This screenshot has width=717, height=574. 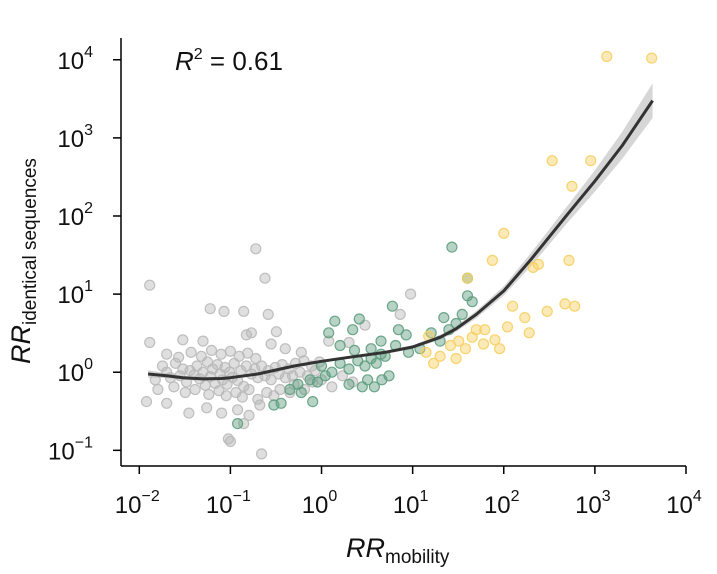 I want to click on r-squared-annotation: R2 = 0.61, so click(x=229, y=61).